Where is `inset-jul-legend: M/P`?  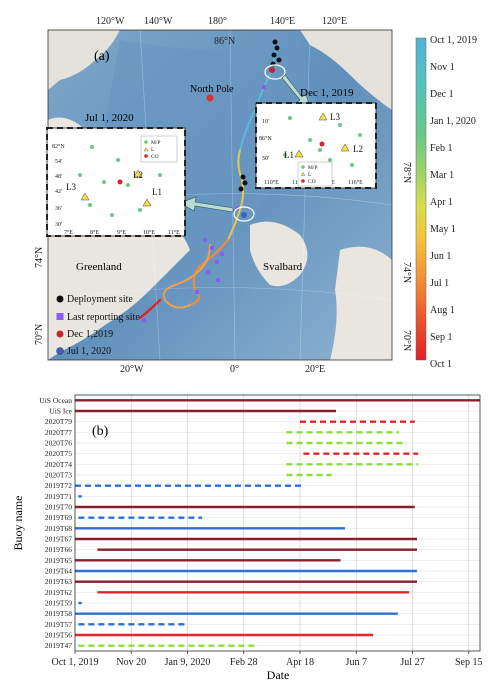
inset-jul-legend: M/P is located at coordinates (155, 143).